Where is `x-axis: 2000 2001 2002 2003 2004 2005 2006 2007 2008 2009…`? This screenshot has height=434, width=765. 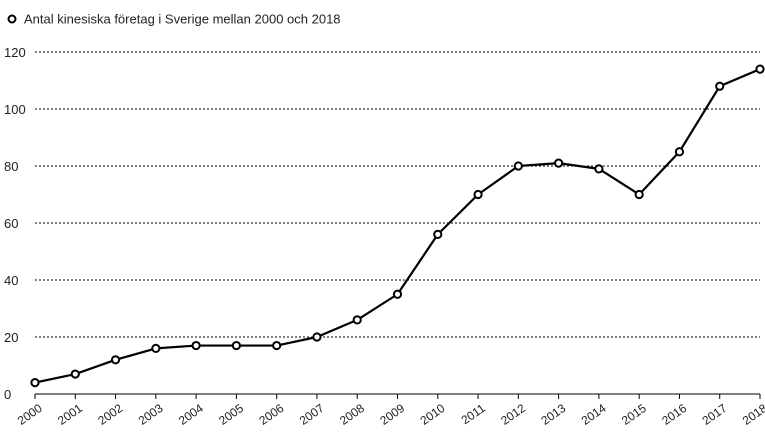
x-axis: 2000 2001 2002 2003 2004 2005 2006 2007 2008 2009… is located at coordinates (390, 411).